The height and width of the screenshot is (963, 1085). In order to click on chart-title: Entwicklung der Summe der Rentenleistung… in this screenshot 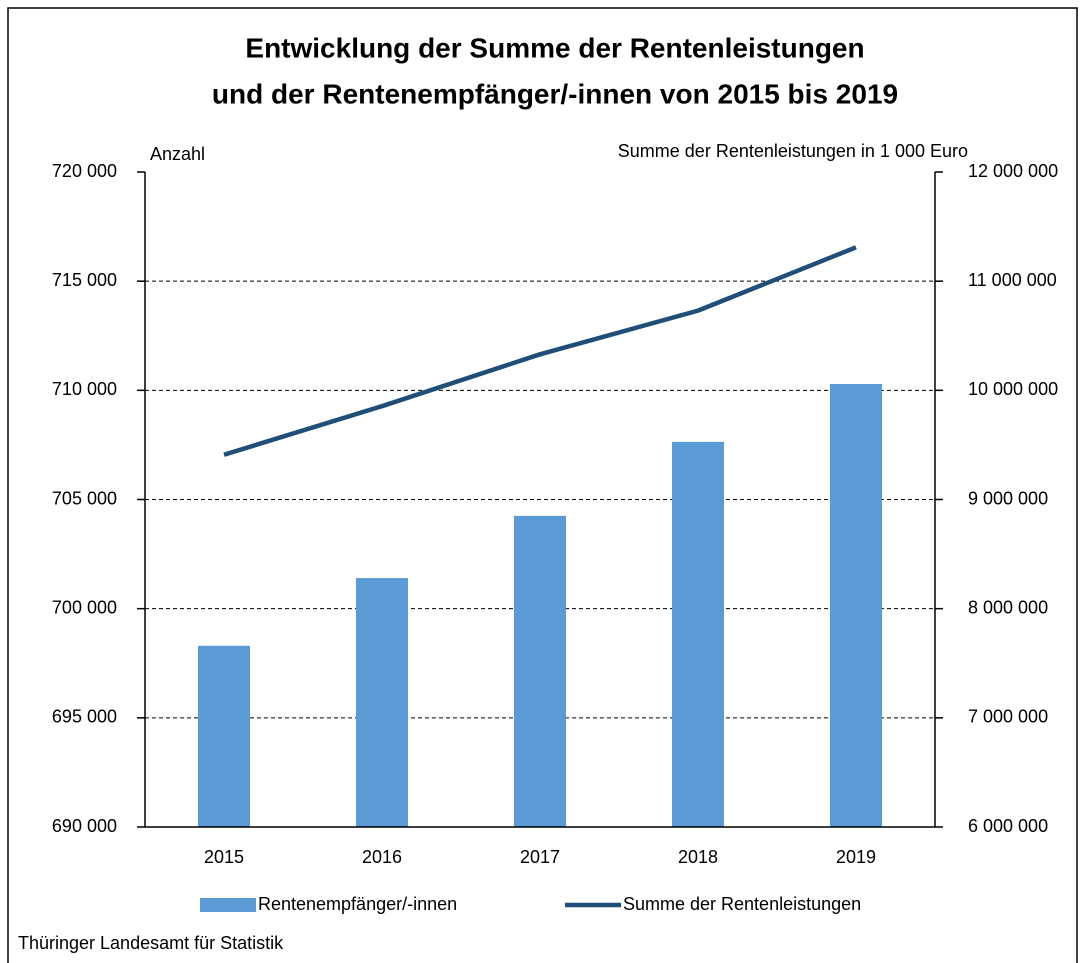, I will do `click(554, 47)`.